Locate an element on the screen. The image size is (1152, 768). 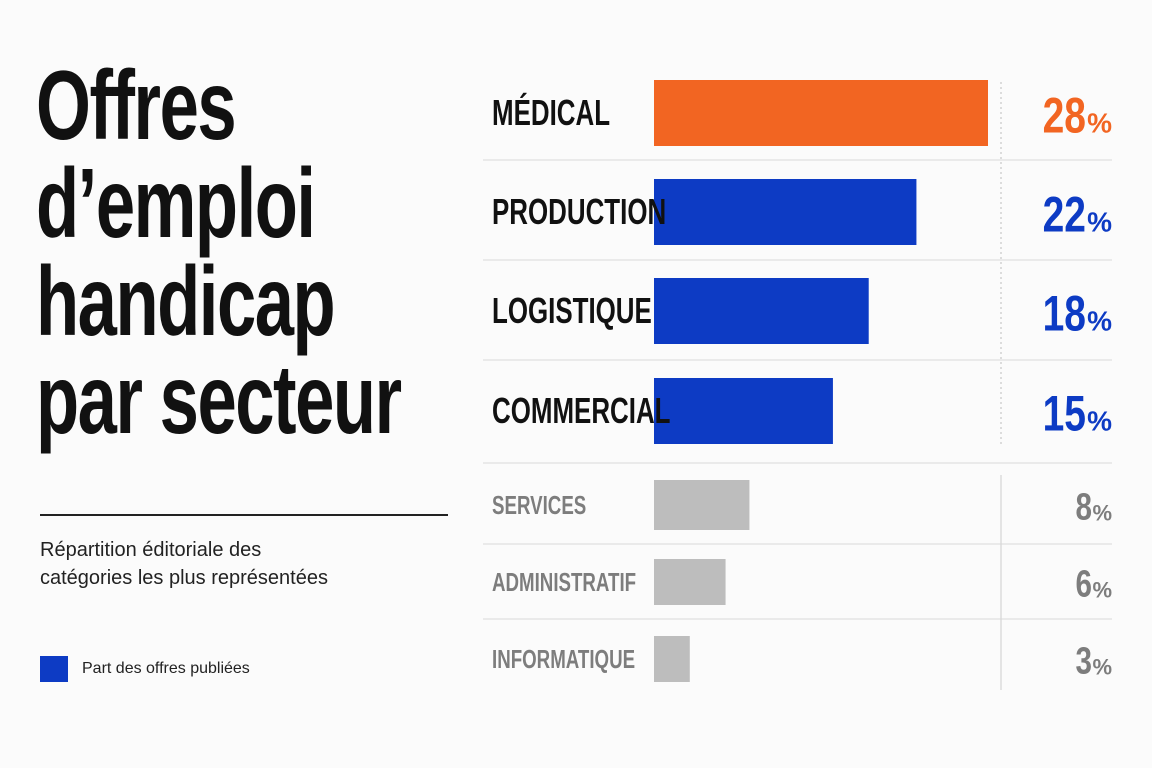
category-label: MÉDICAL is located at coordinates (551, 113).